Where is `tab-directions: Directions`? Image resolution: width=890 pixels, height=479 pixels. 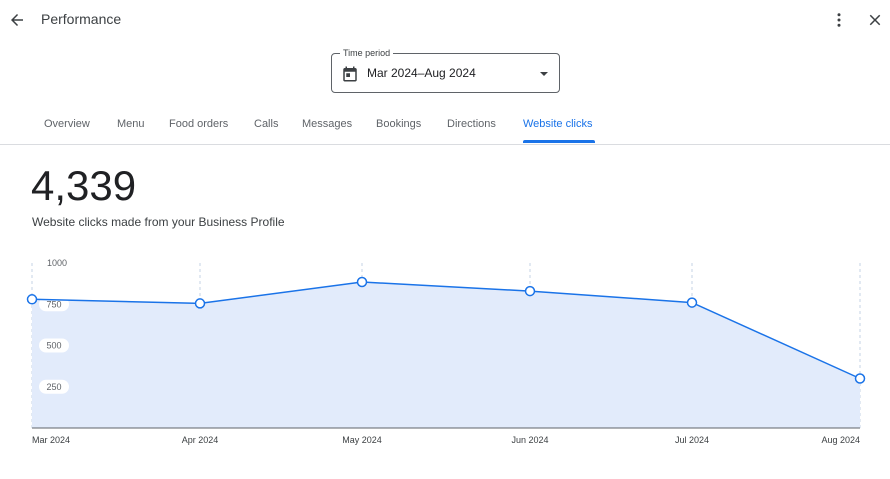
tab-directions: Directions is located at coordinates (471, 124).